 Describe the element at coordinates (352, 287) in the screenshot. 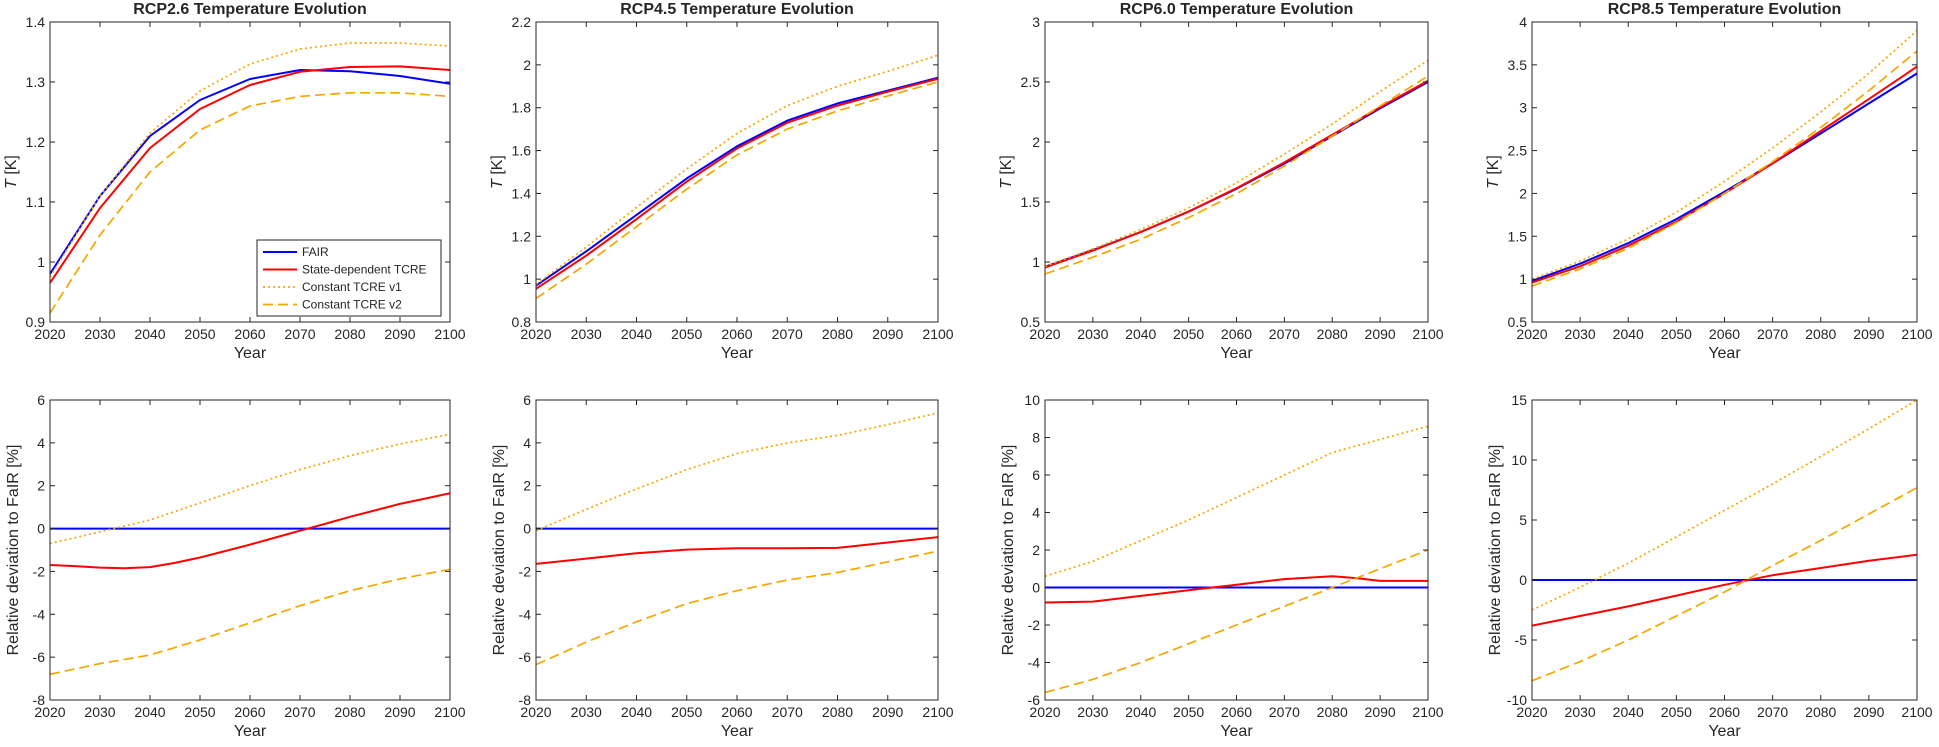

I see `legend-label: Constant TCRE v1` at that location.